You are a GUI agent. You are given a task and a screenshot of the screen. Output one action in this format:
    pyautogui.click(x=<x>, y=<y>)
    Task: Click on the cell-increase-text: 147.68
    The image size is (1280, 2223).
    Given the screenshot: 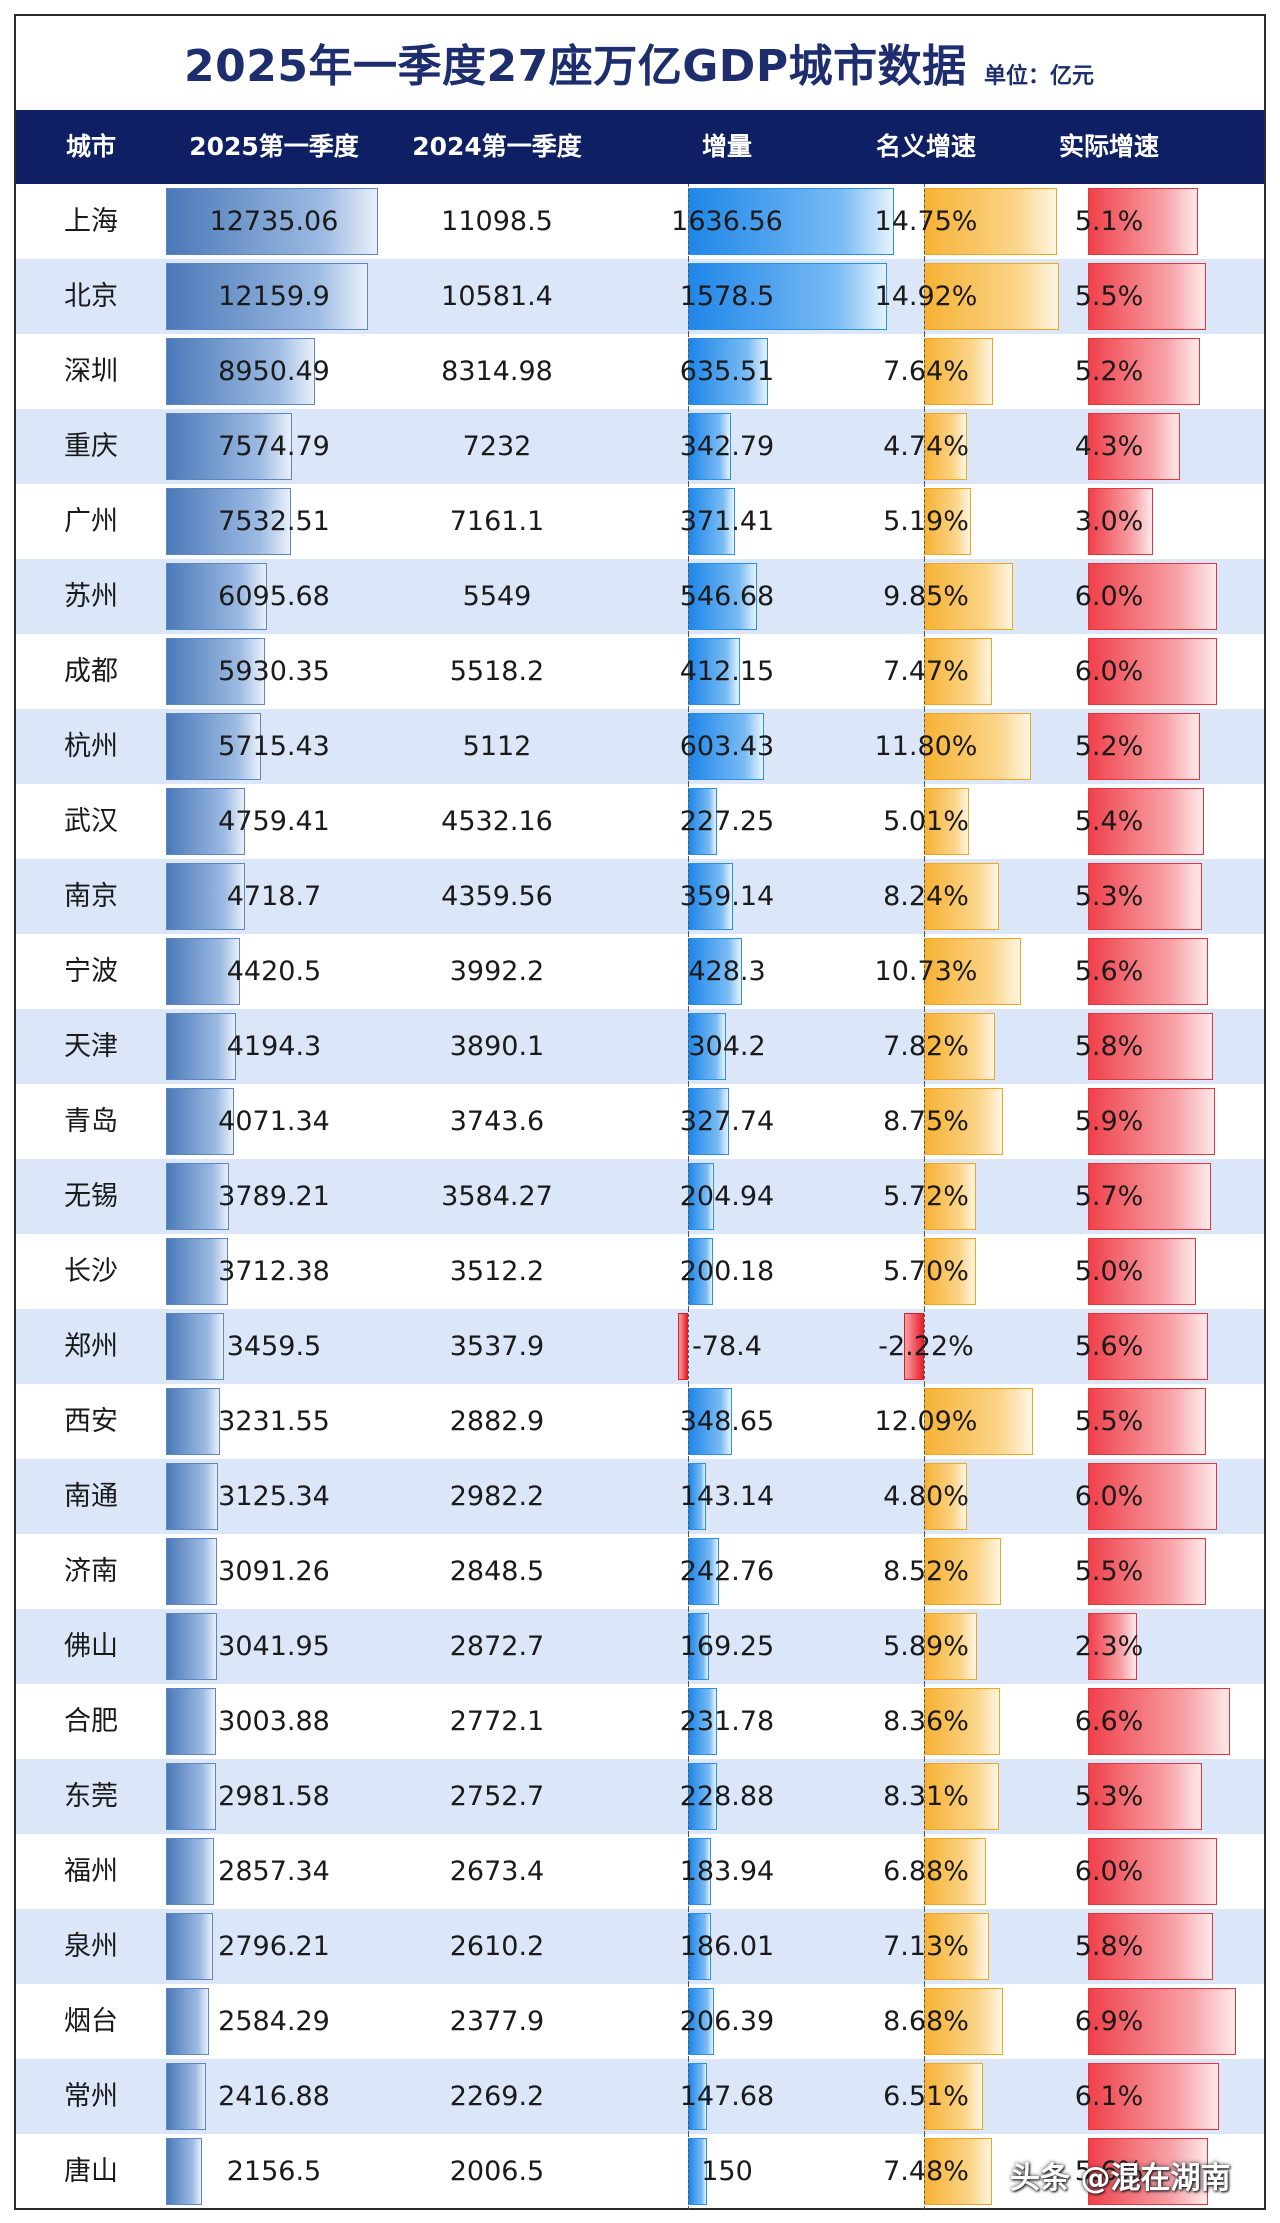 What is the action you would take?
    pyautogui.click(x=727, y=2096)
    